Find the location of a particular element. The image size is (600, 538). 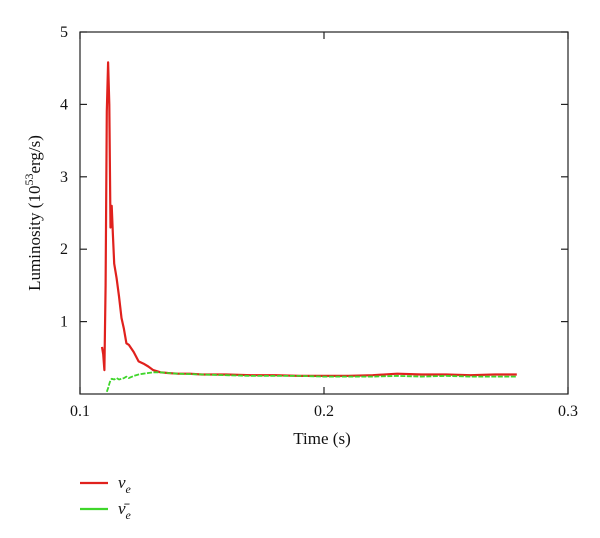

y-tick-label: 4 is located at coordinates (64, 104).